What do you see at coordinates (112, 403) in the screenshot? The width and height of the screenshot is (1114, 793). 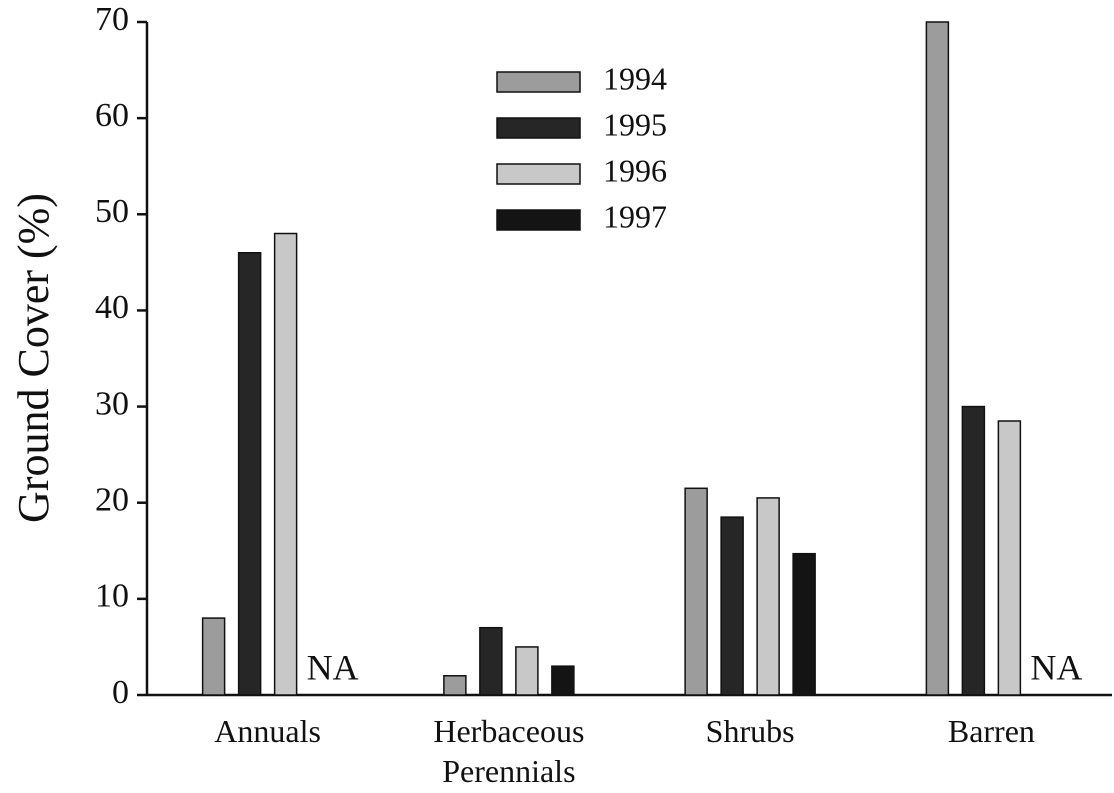 I see `y-tick-label: 30` at bounding box center [112, 403].